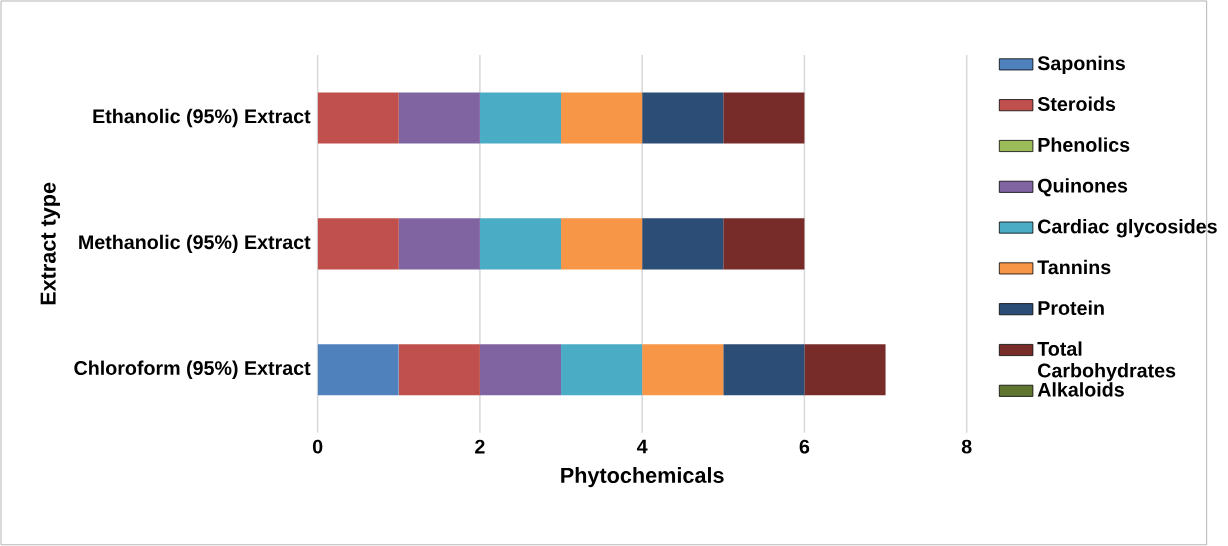 This screenshot has height=546, width=1228. I want to click on legend-label: Cardiac glycosides, so click(1127, 228).